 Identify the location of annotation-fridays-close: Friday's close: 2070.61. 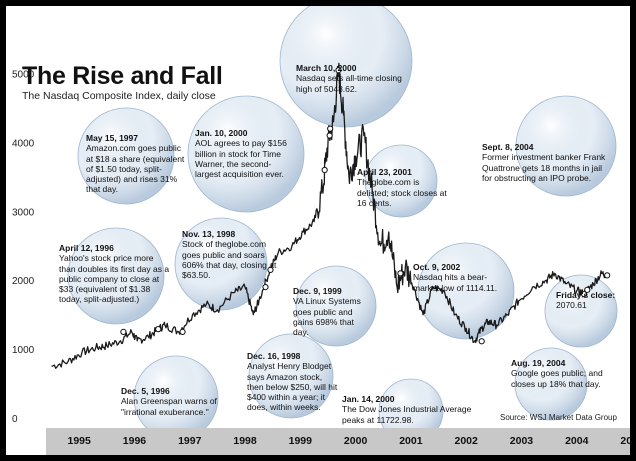
(590, 295).